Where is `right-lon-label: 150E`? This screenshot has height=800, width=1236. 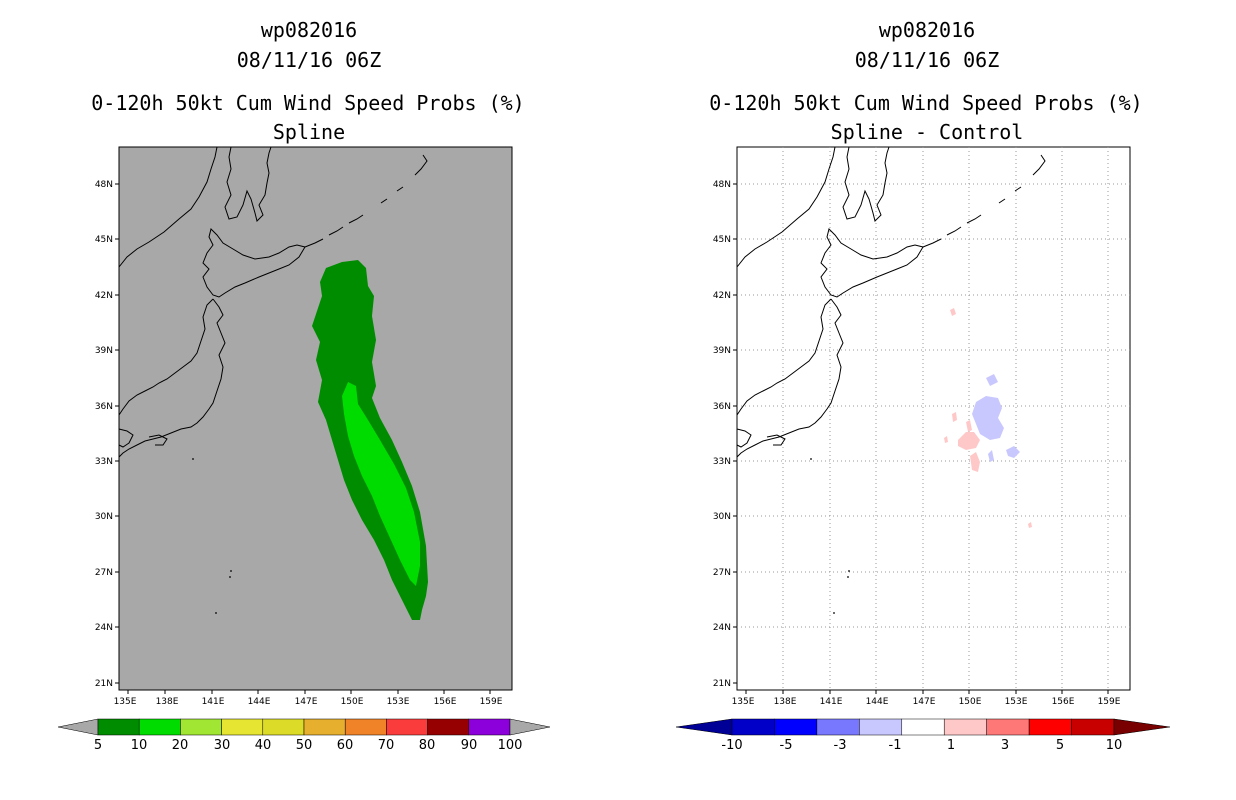
right-lon-label: 150E is located at coordinates (970, 702).